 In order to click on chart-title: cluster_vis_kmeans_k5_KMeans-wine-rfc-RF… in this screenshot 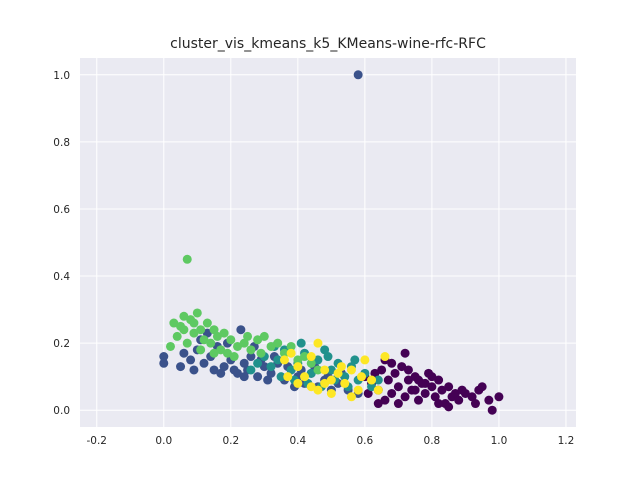, I will do `click(328, 44)`.